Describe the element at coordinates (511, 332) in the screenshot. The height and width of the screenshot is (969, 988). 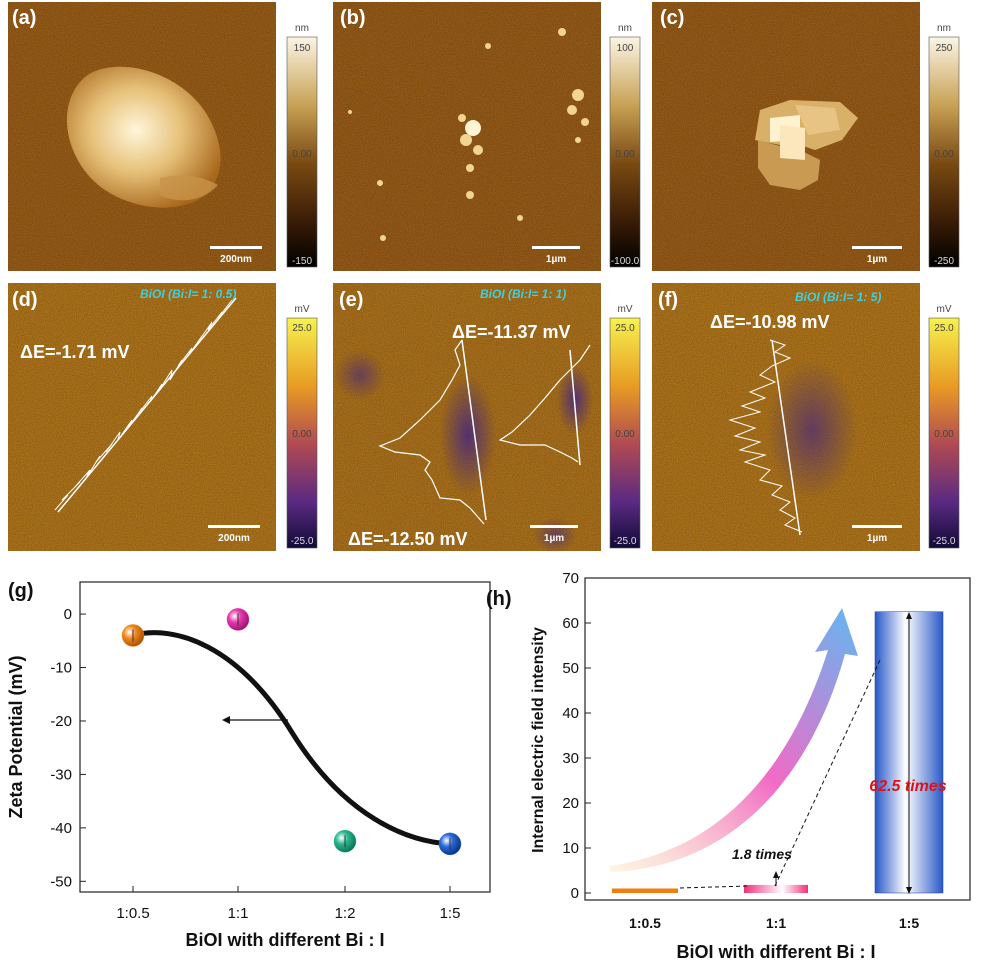
I see `delta-e-label: ΔE=-11.37 mV` at that location.